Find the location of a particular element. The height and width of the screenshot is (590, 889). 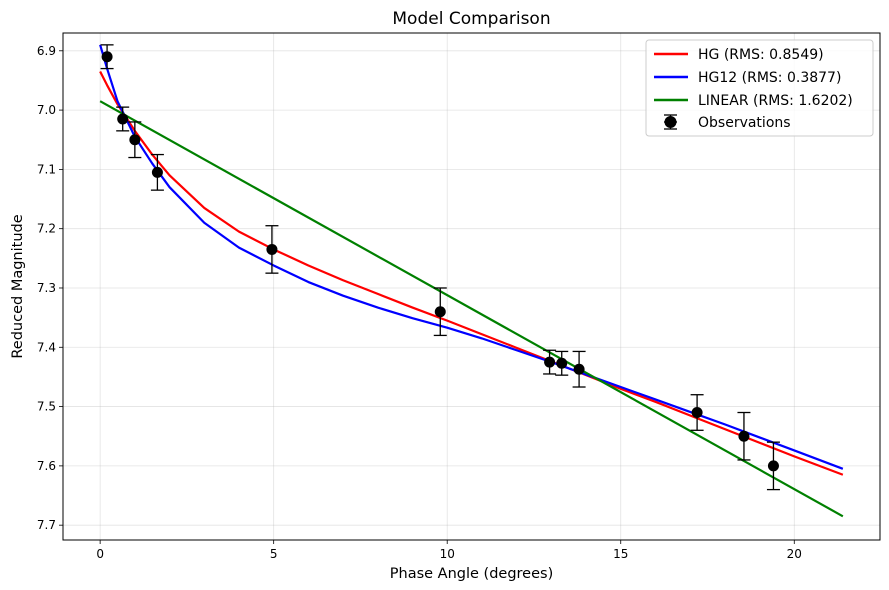

legend-label-linear: LINEAR (RMS: 1.6202) is located at coordinates (775, 101).